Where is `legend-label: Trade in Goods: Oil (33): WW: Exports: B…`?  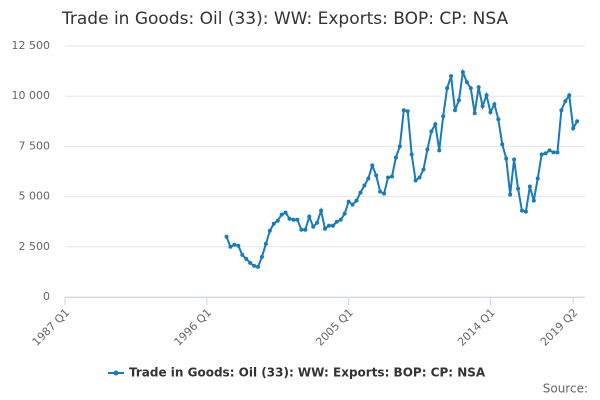
legend-label: Trade in Goods: Oil (33): WW: Exports: B… is located at coordinates (307, 373).